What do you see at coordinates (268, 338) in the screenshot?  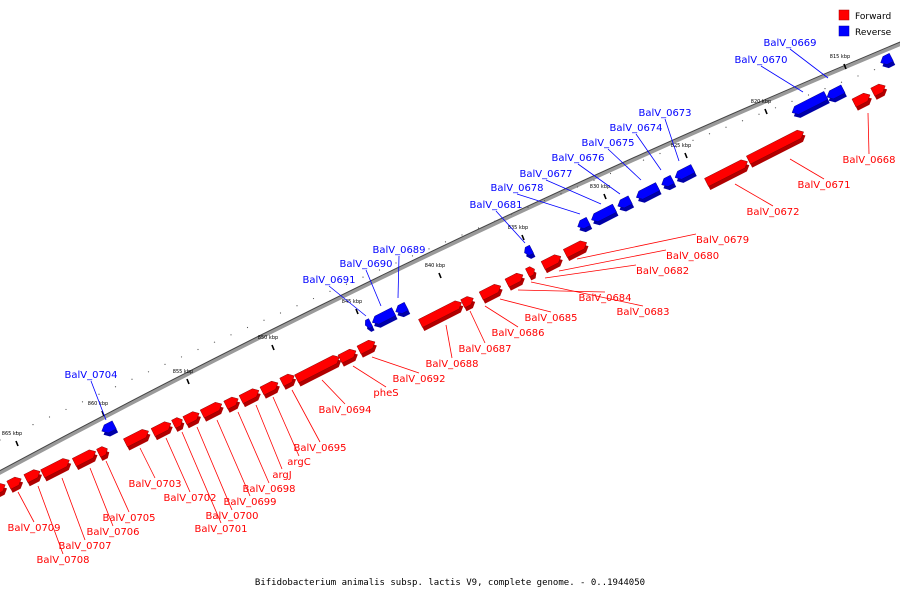 I see `scale-label-850-kbp: 850 kbp` at bounding box center [268, 338].